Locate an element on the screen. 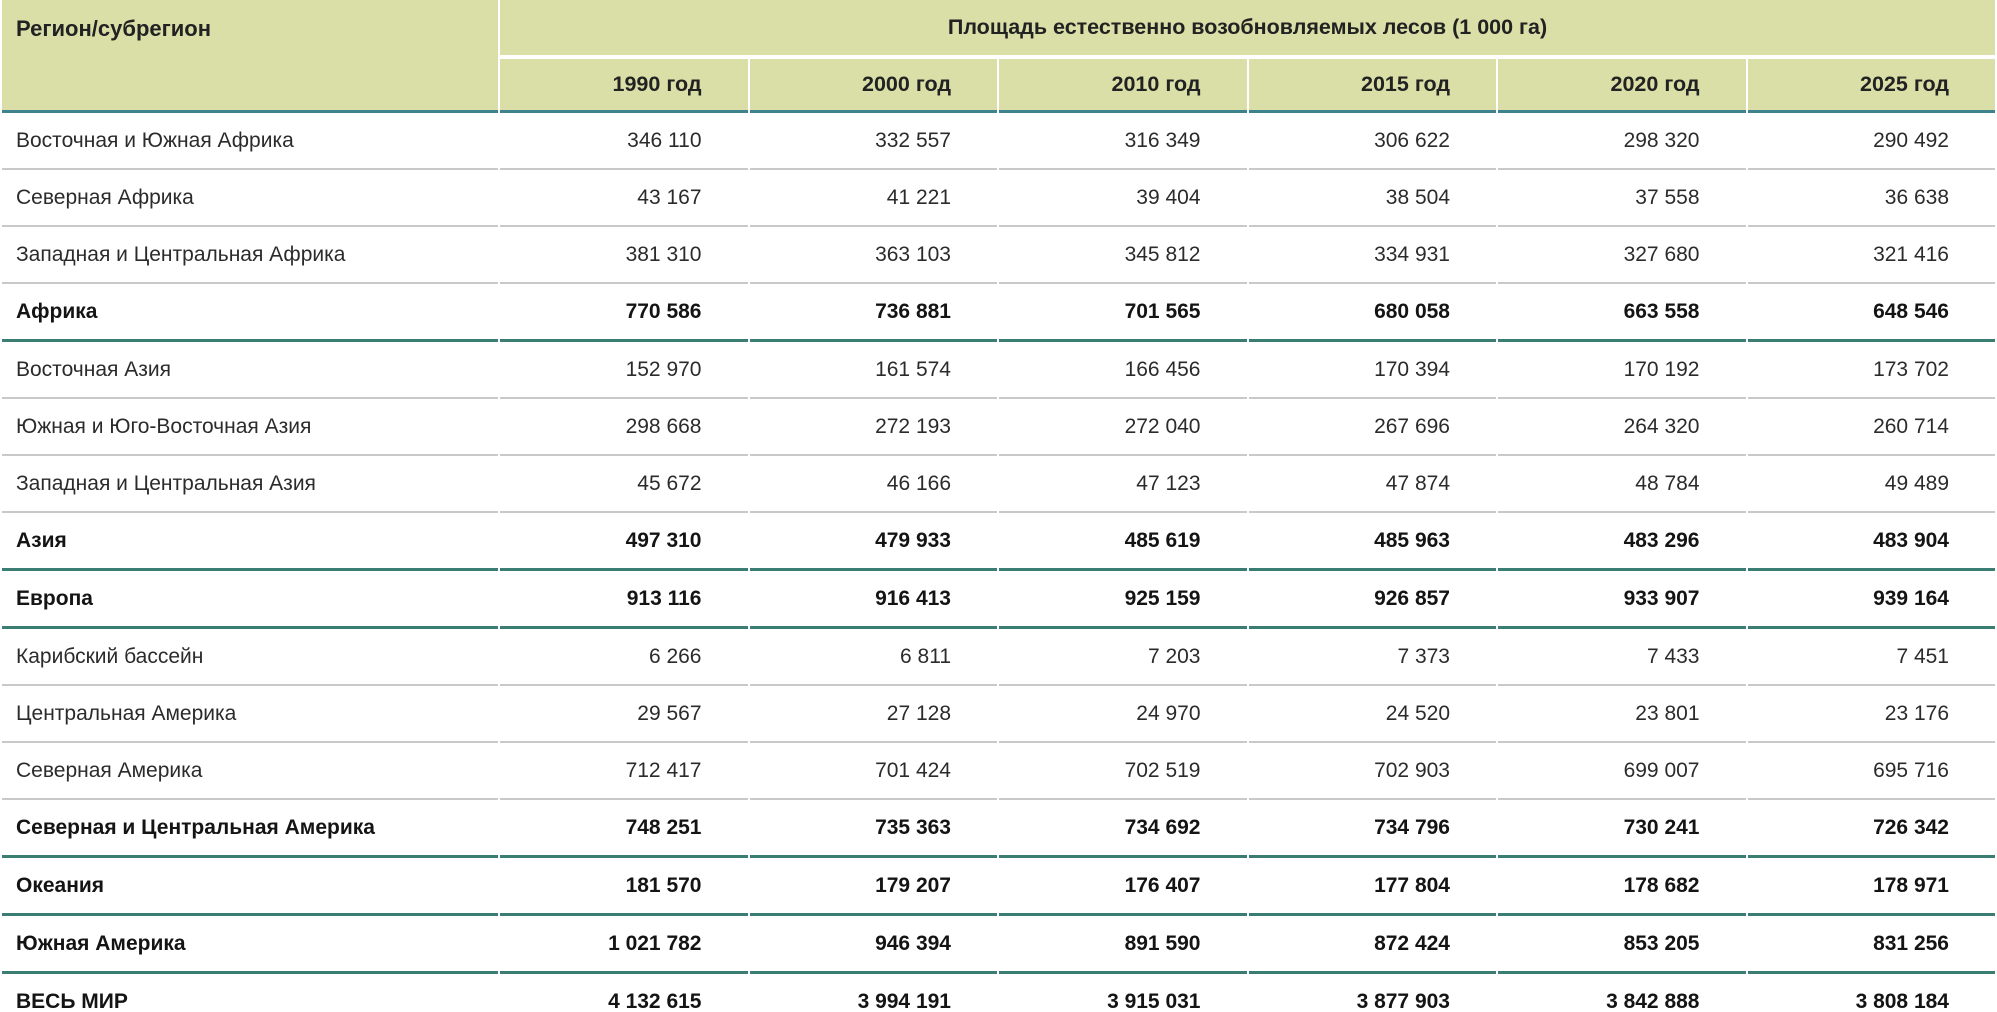 This screenshot has height=1012, width=1997. column-header-year: 1990 год is located at coordinates (624, 86).